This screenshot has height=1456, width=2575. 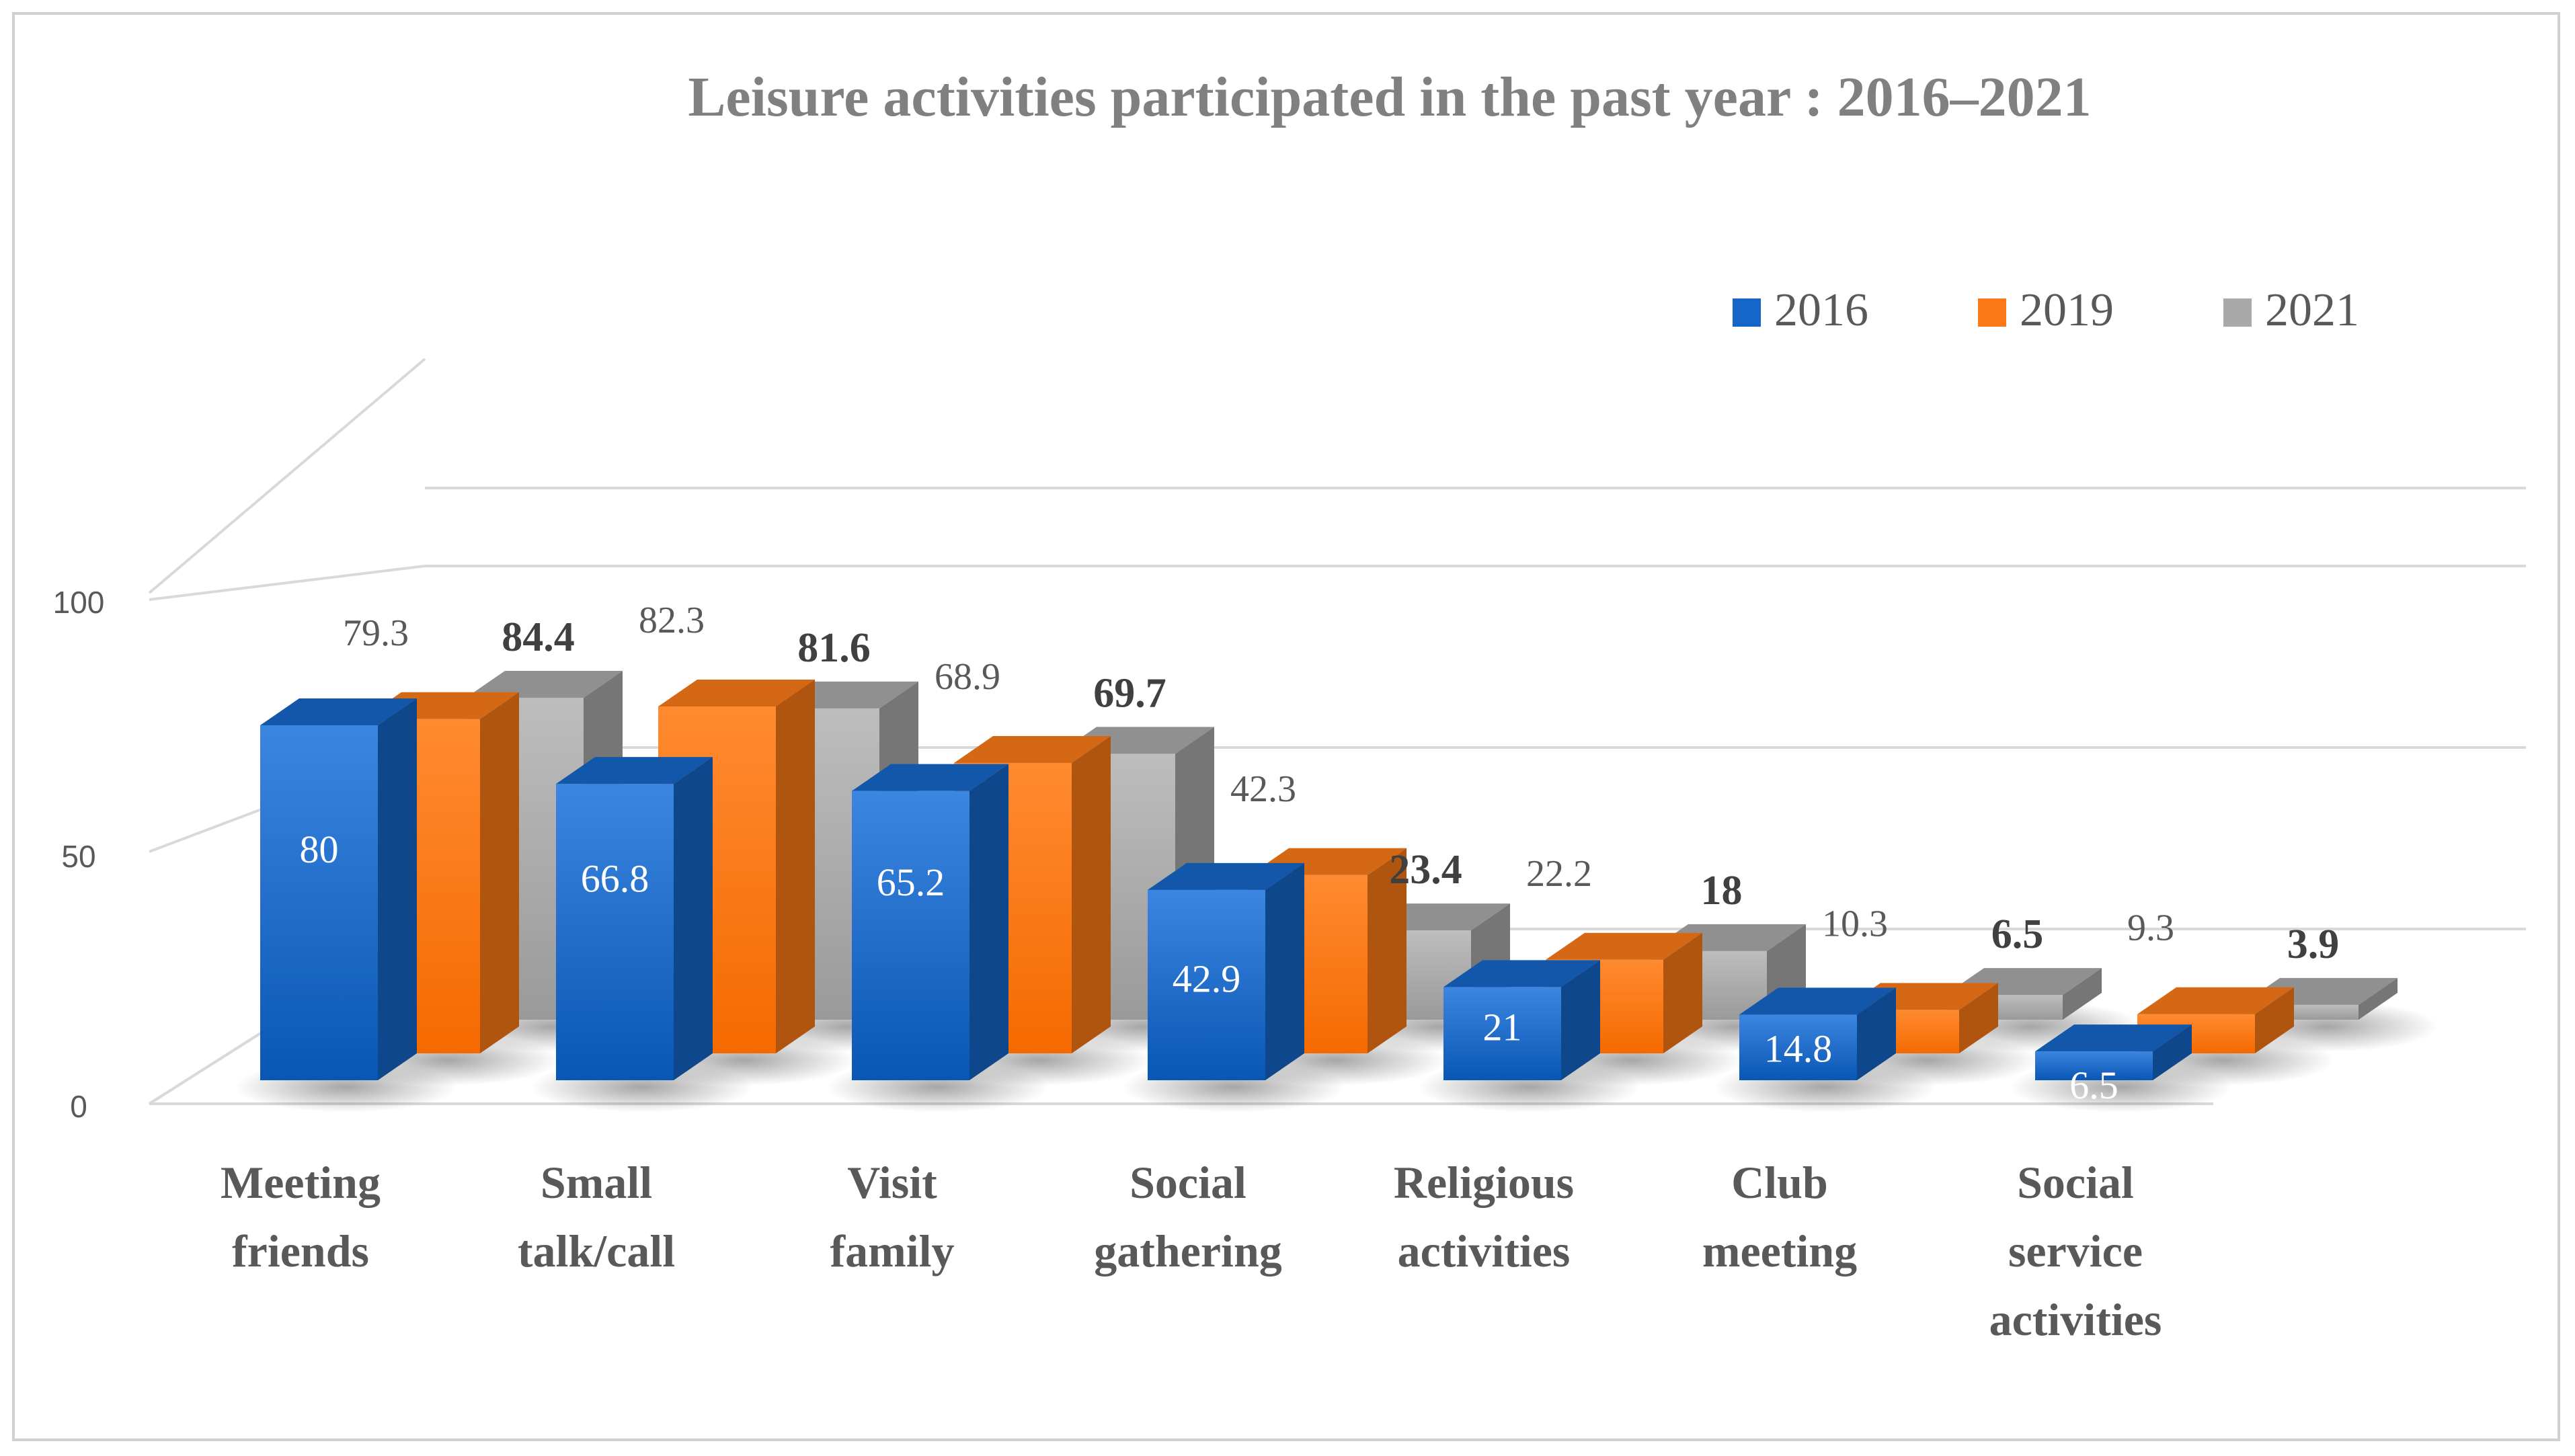 I want to click on legend-swatch-2019, so click(x=1992, y=312).